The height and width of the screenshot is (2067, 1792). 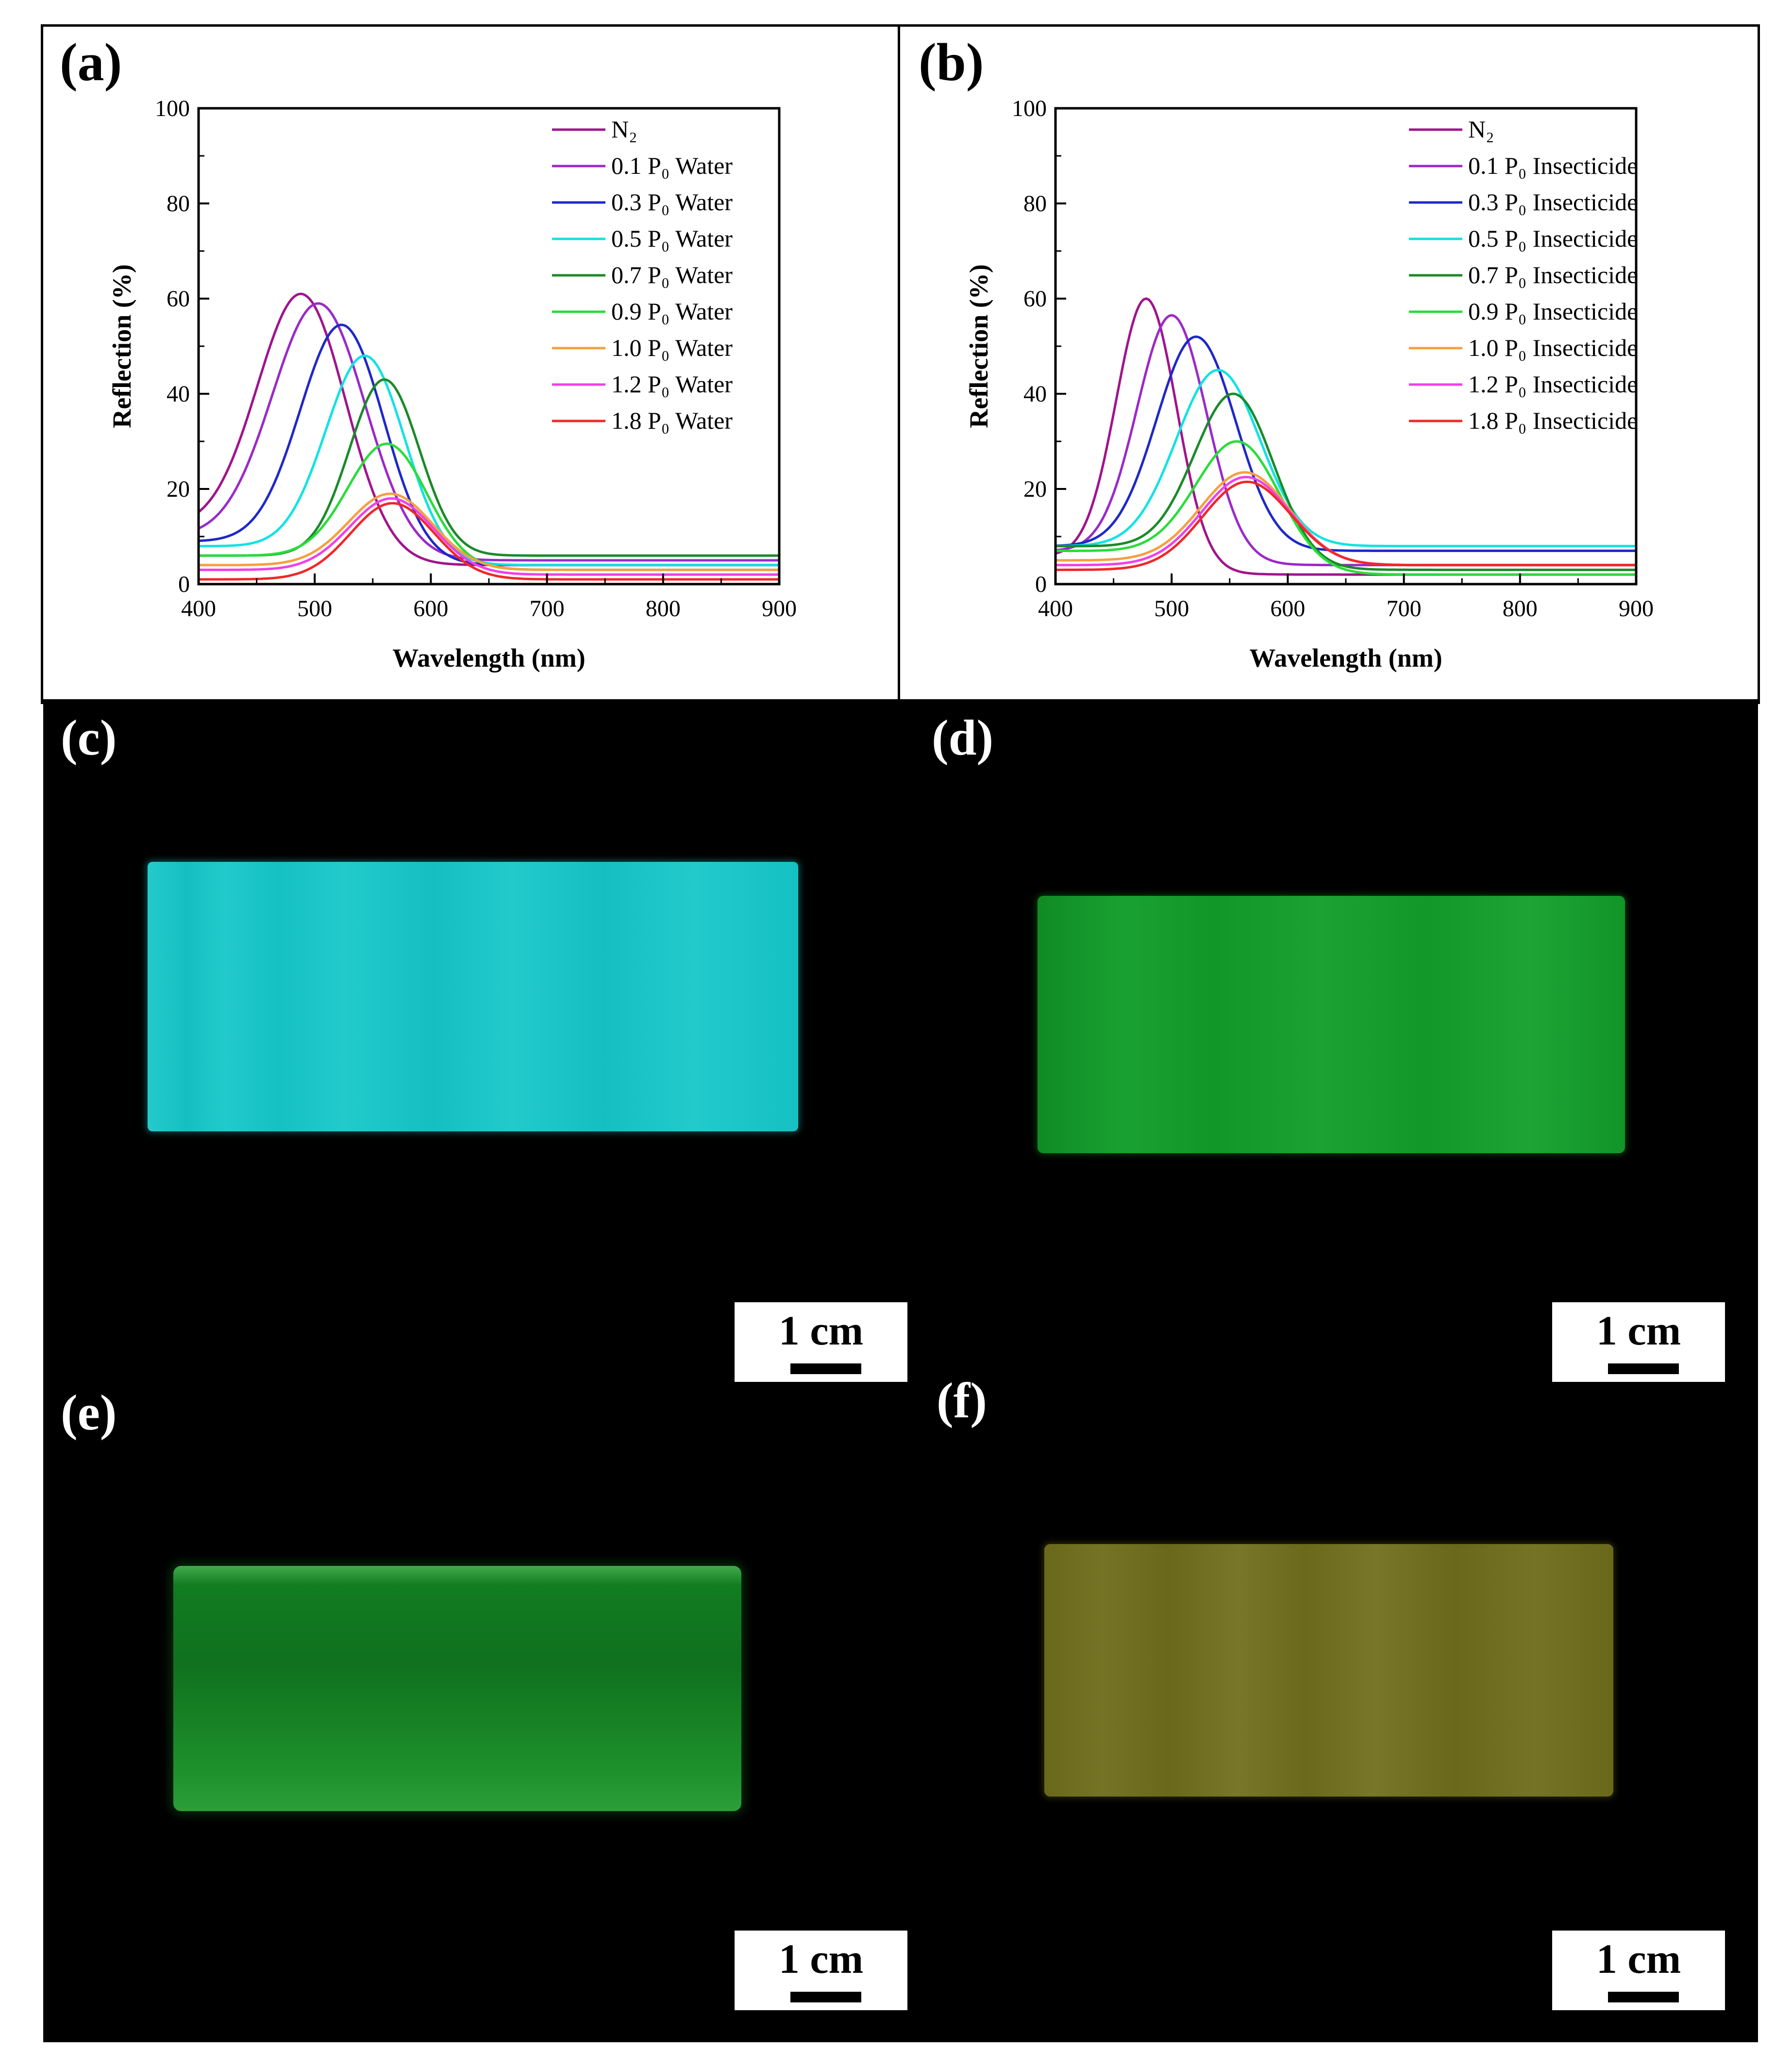 What do you see at coordinates (952, 62) in the screenshot?
I see `panel-label-b: (b)` at bounding box center [952, 62].